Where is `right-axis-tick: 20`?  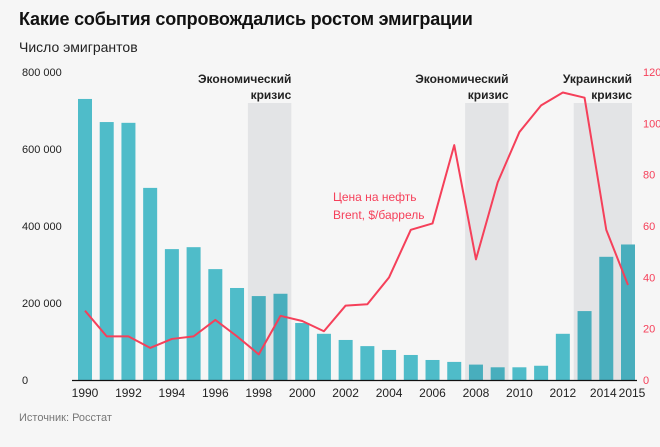
right-axis-tick: 20 is located at coordinates (649, 330).